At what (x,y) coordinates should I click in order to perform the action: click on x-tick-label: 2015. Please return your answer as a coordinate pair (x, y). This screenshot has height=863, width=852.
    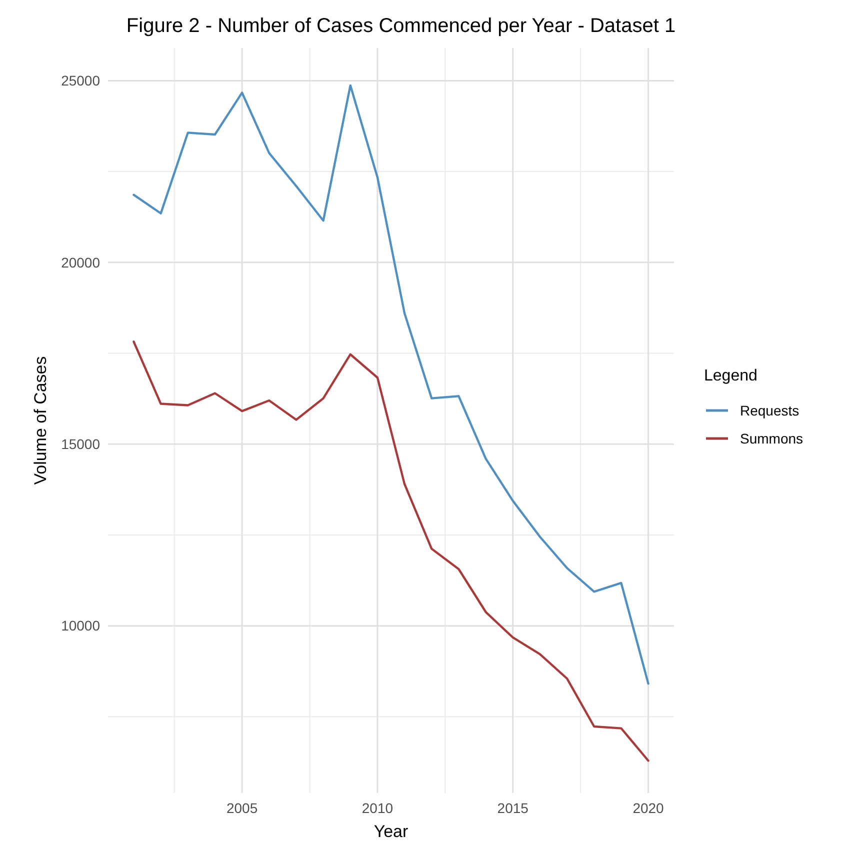
    Looking at the image, I should click on (513, 808).